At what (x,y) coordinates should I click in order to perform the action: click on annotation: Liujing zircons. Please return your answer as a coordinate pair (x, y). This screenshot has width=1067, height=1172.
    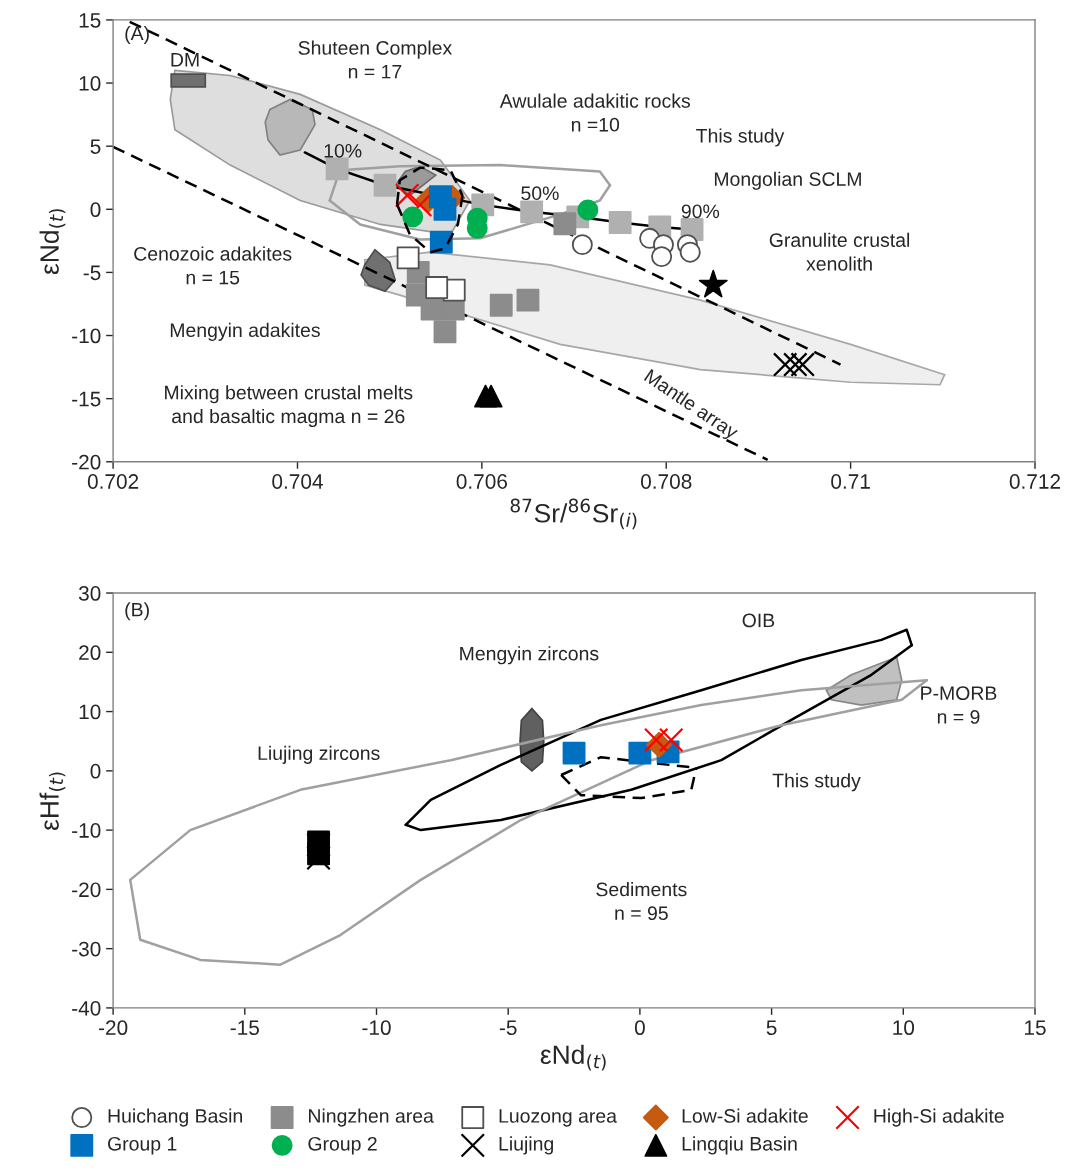
    Looking at the image, I should click on (319, 754).